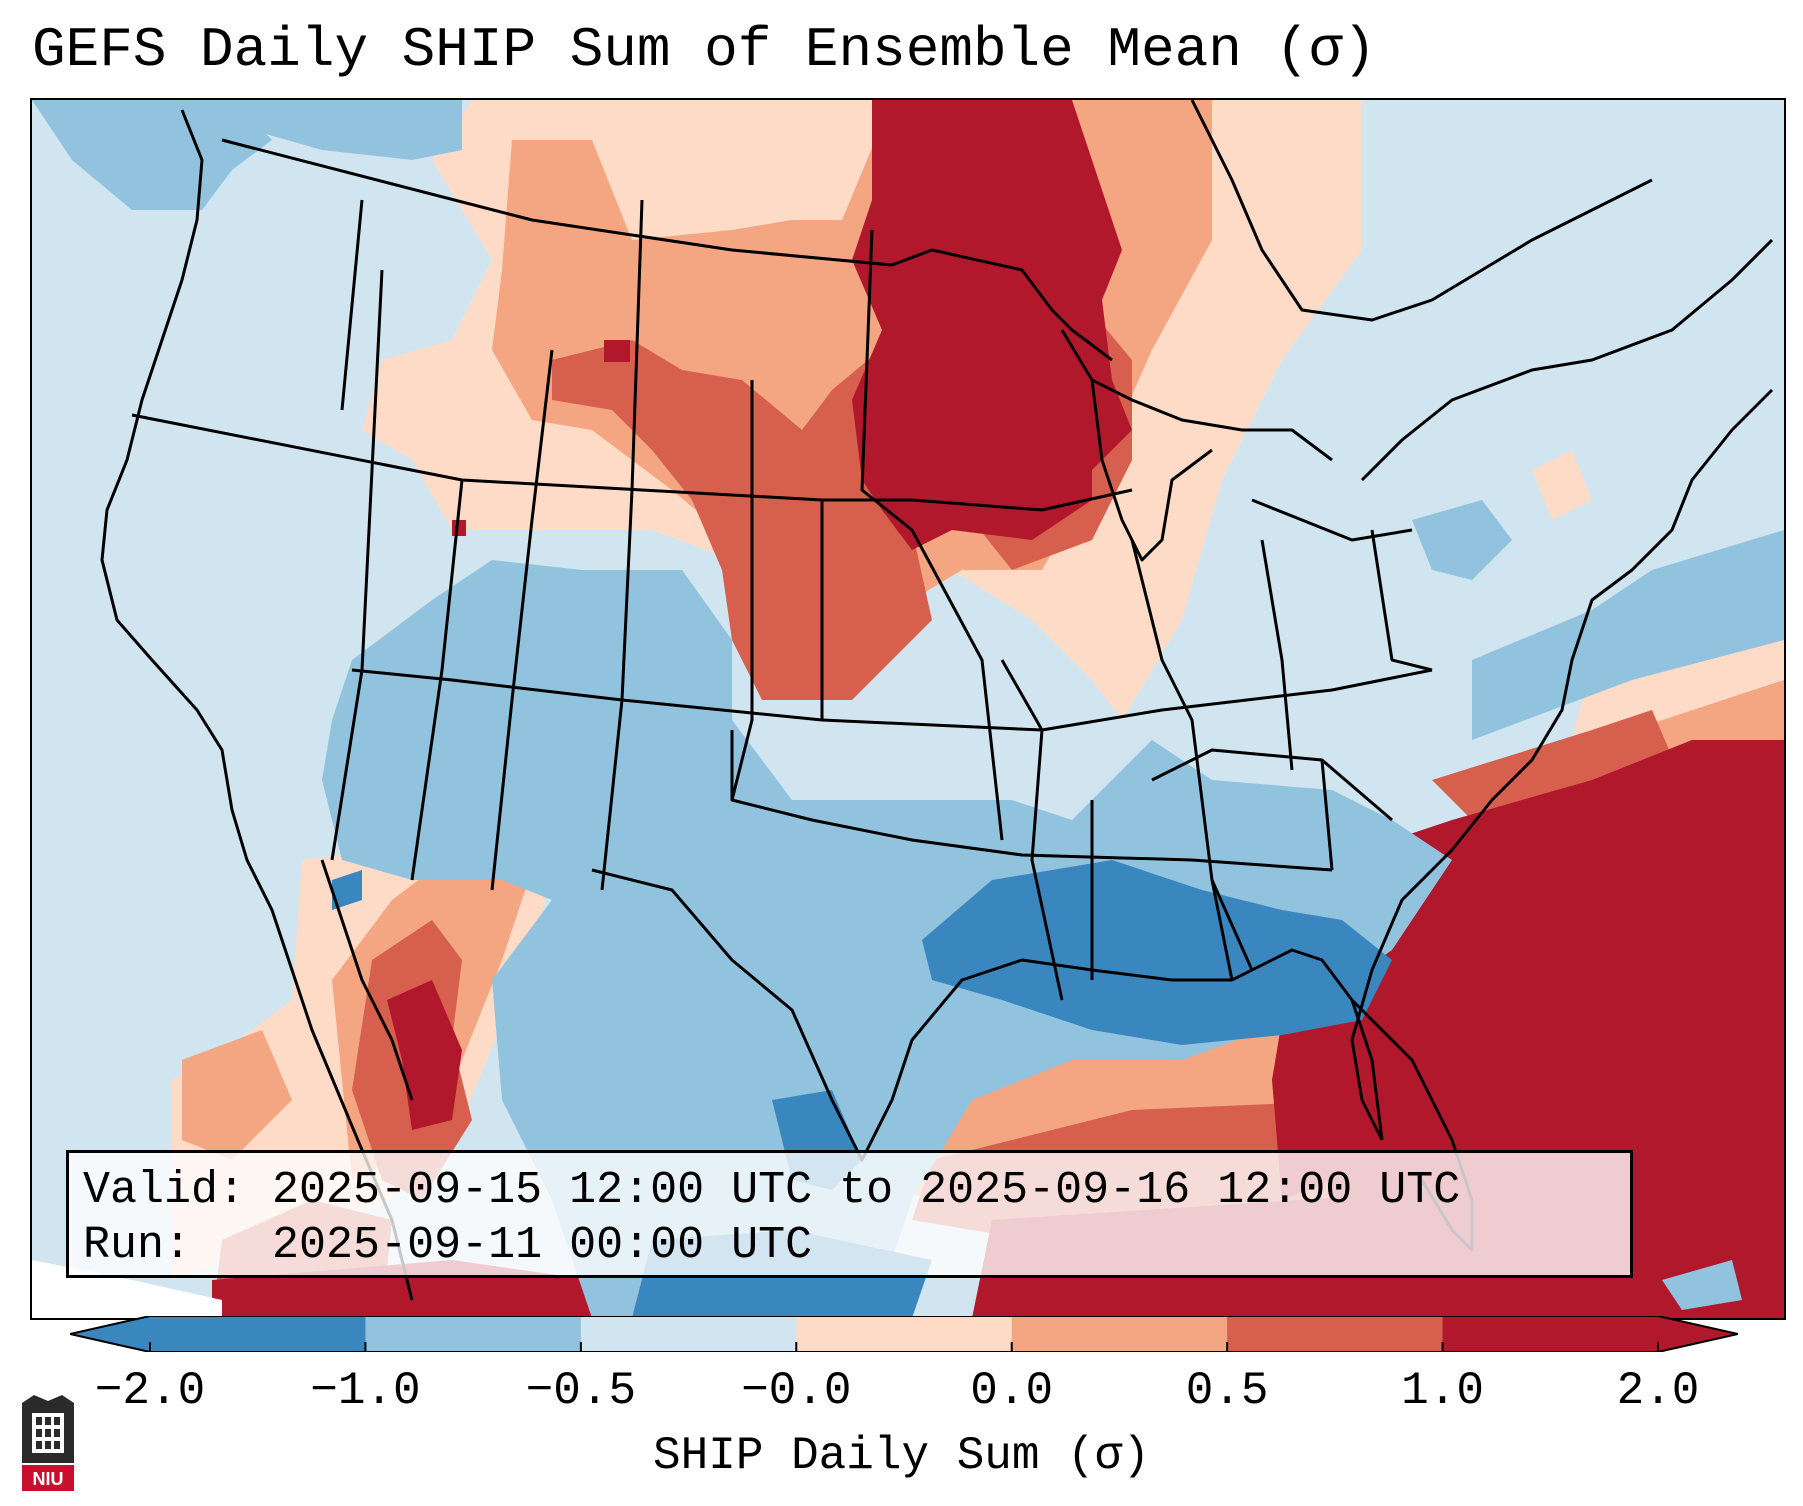 The height and width of the screenshot is (1506, 1803). I want to click on colorbar-extend-high, so click(1698, 1334).